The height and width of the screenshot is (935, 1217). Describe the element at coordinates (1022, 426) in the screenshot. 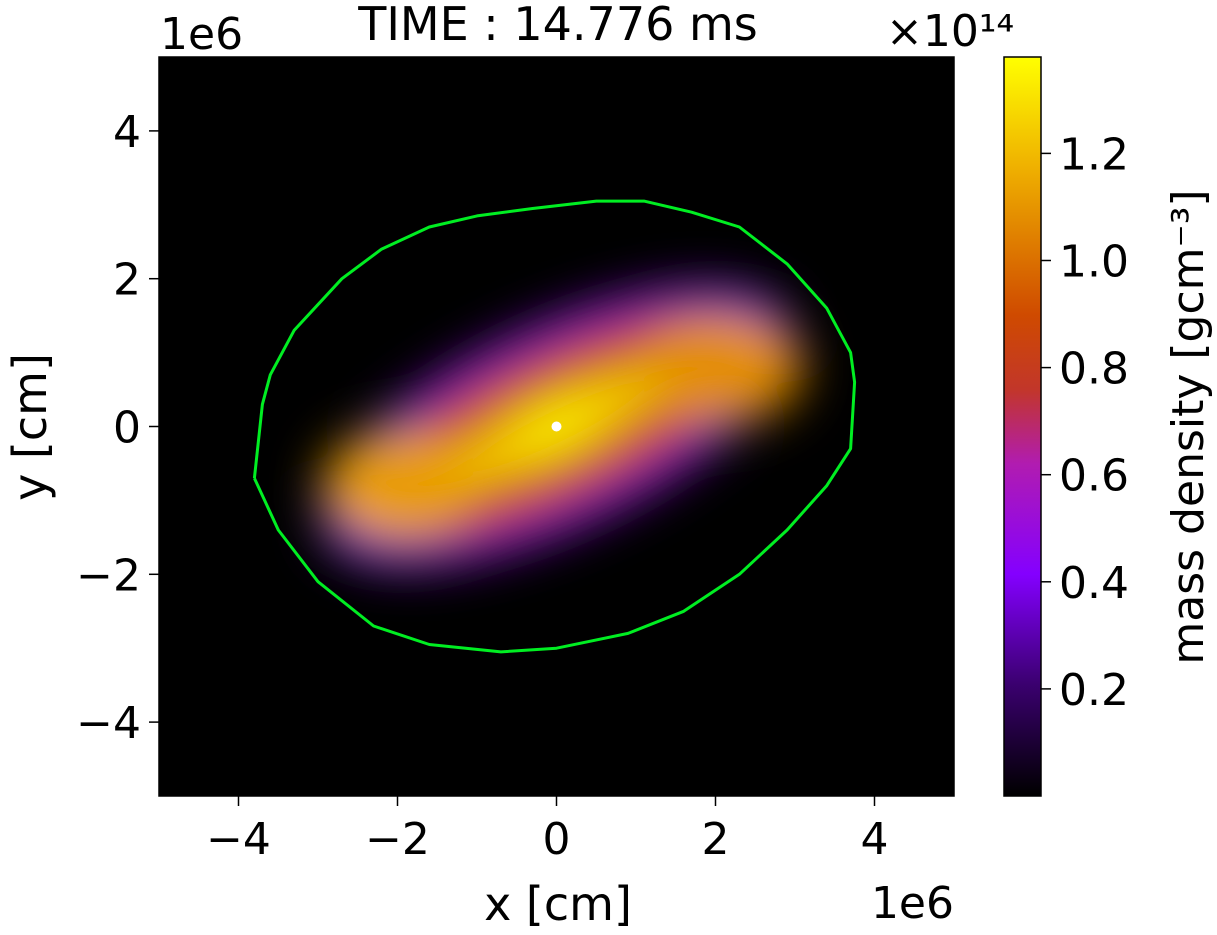

I see `colorbar-gradient` at that location.